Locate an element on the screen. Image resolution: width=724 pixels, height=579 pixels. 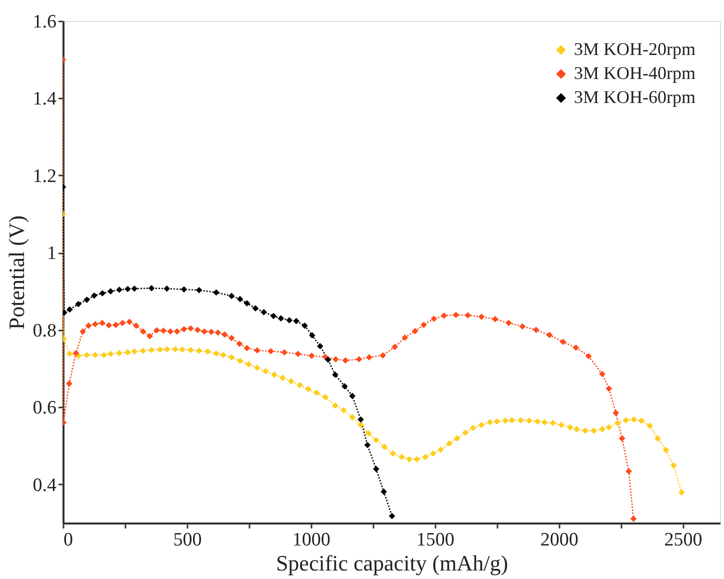
legend-label: 3M KOH-40rpm is located at coordinates (635, 73).